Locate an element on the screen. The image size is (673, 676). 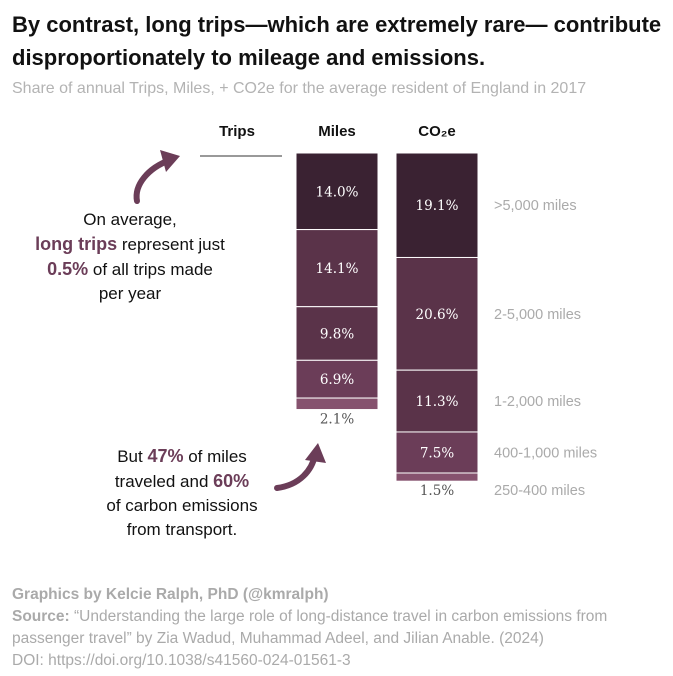
data-label-2-2: 11.3% is located at coordinates (437, 402).